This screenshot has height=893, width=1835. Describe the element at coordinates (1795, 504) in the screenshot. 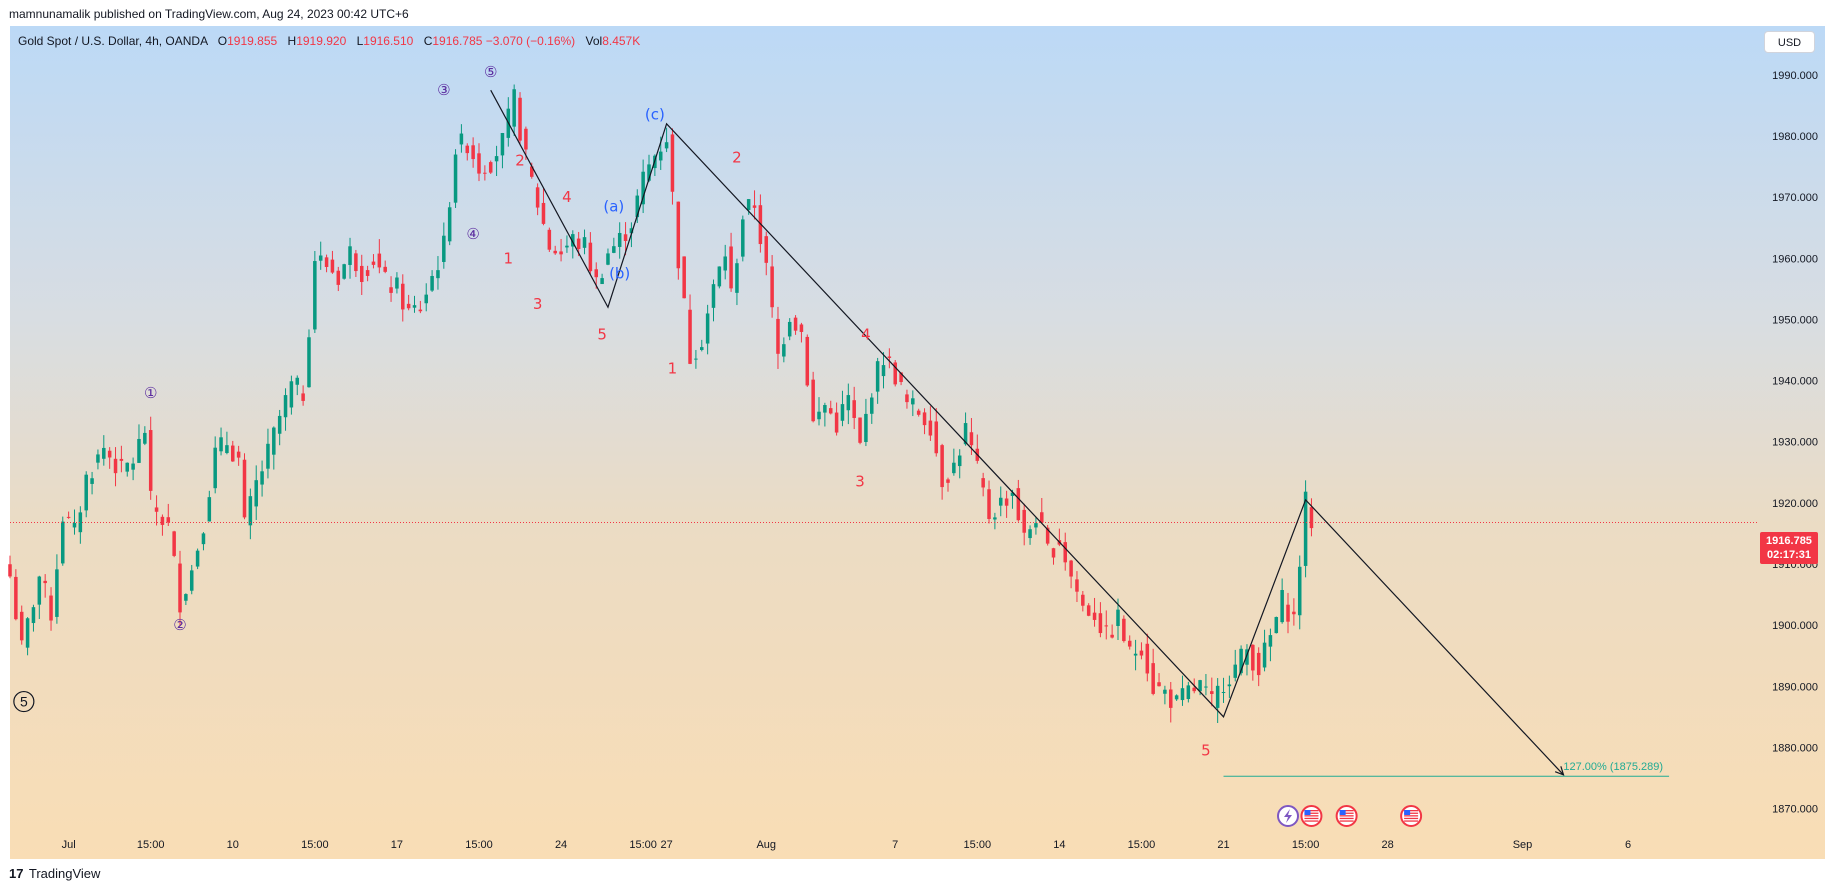

I see `y-axis-tick-label: 1920.000` at that location.